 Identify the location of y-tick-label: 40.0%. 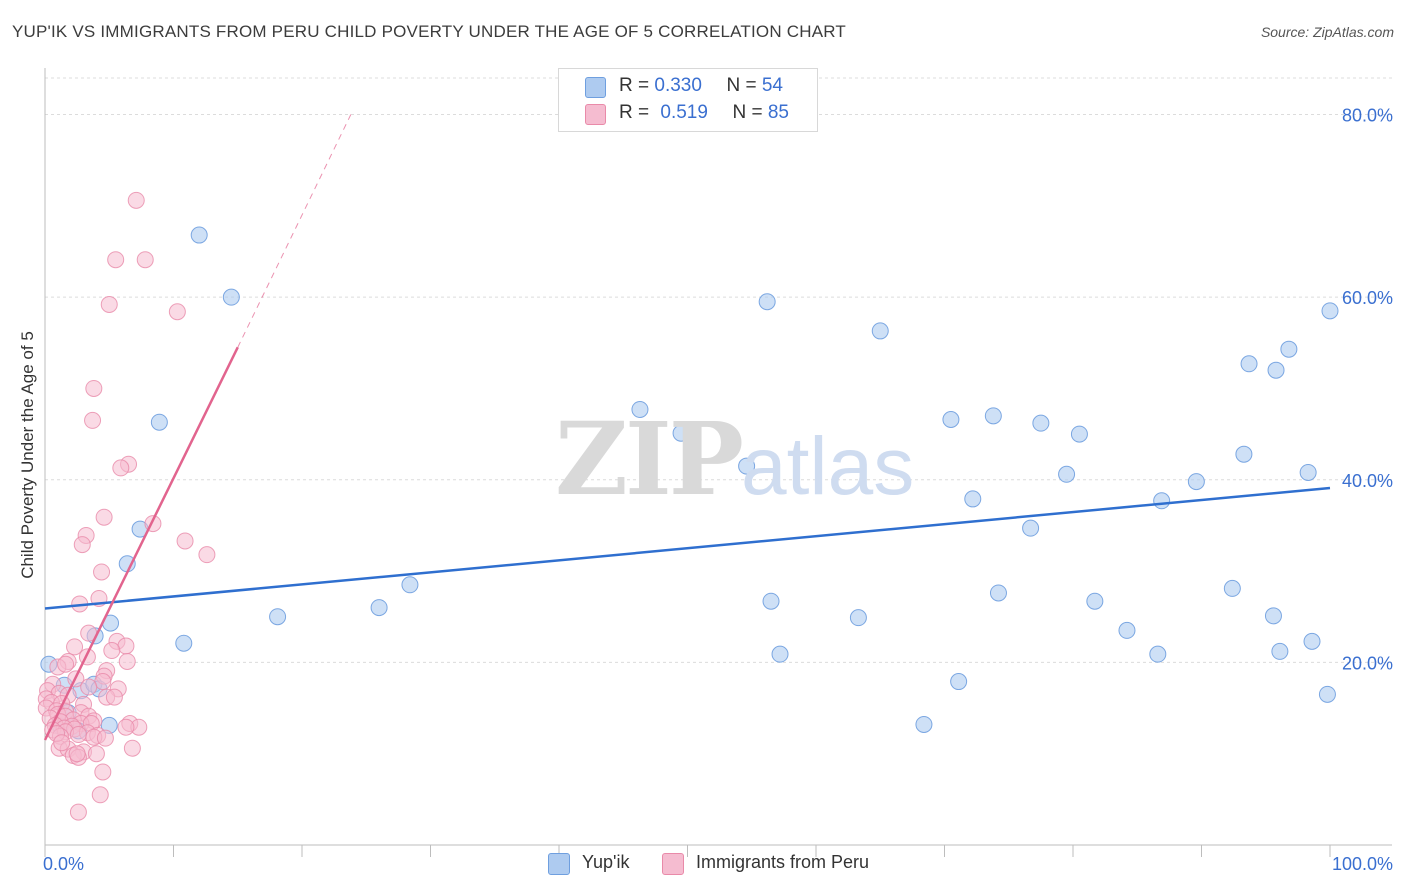
(1367, 481).